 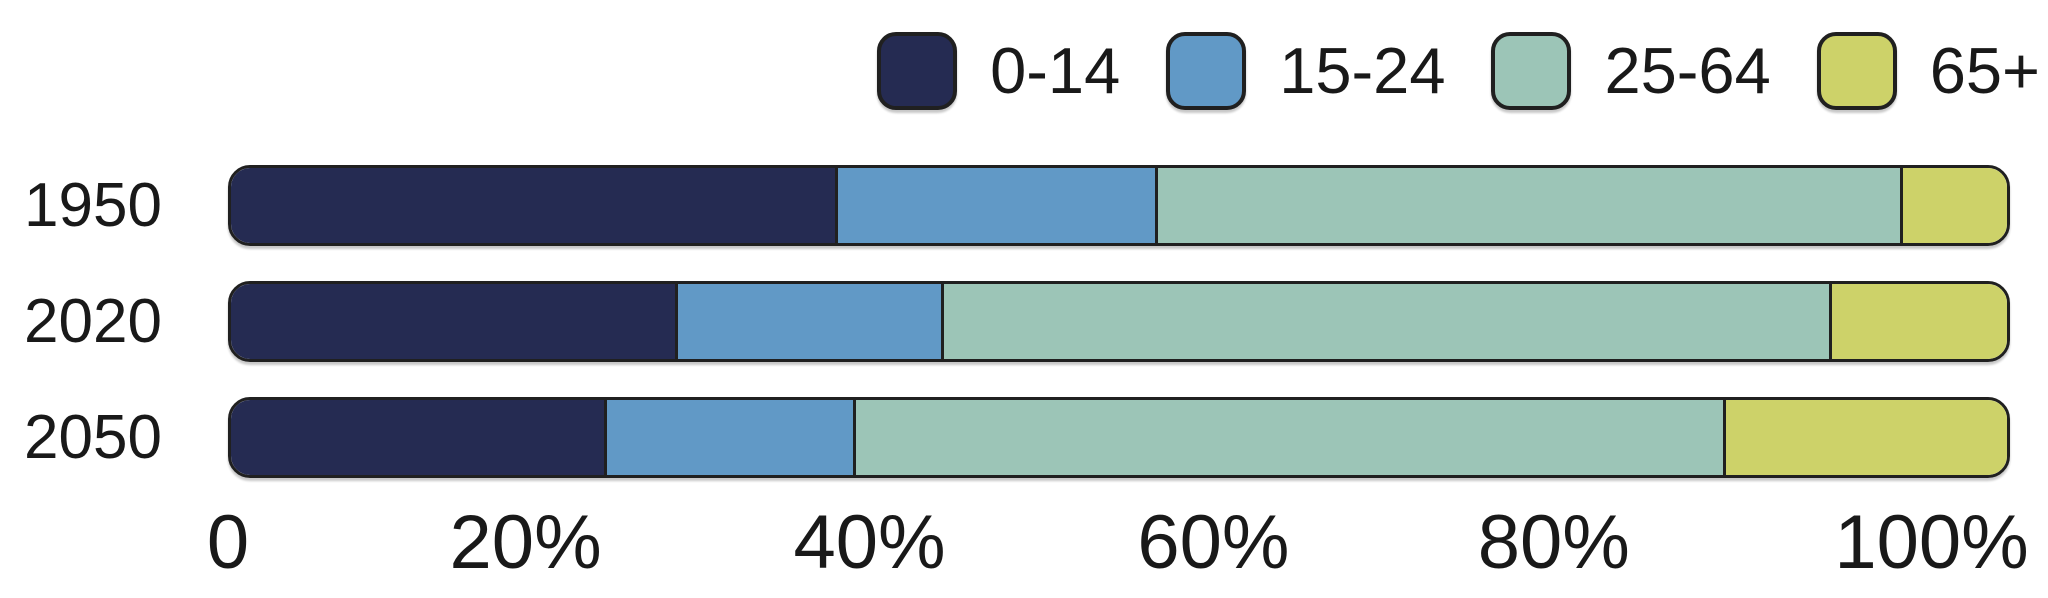 I want to click on legend-swatch-65-, so click(x=1856, y=71).